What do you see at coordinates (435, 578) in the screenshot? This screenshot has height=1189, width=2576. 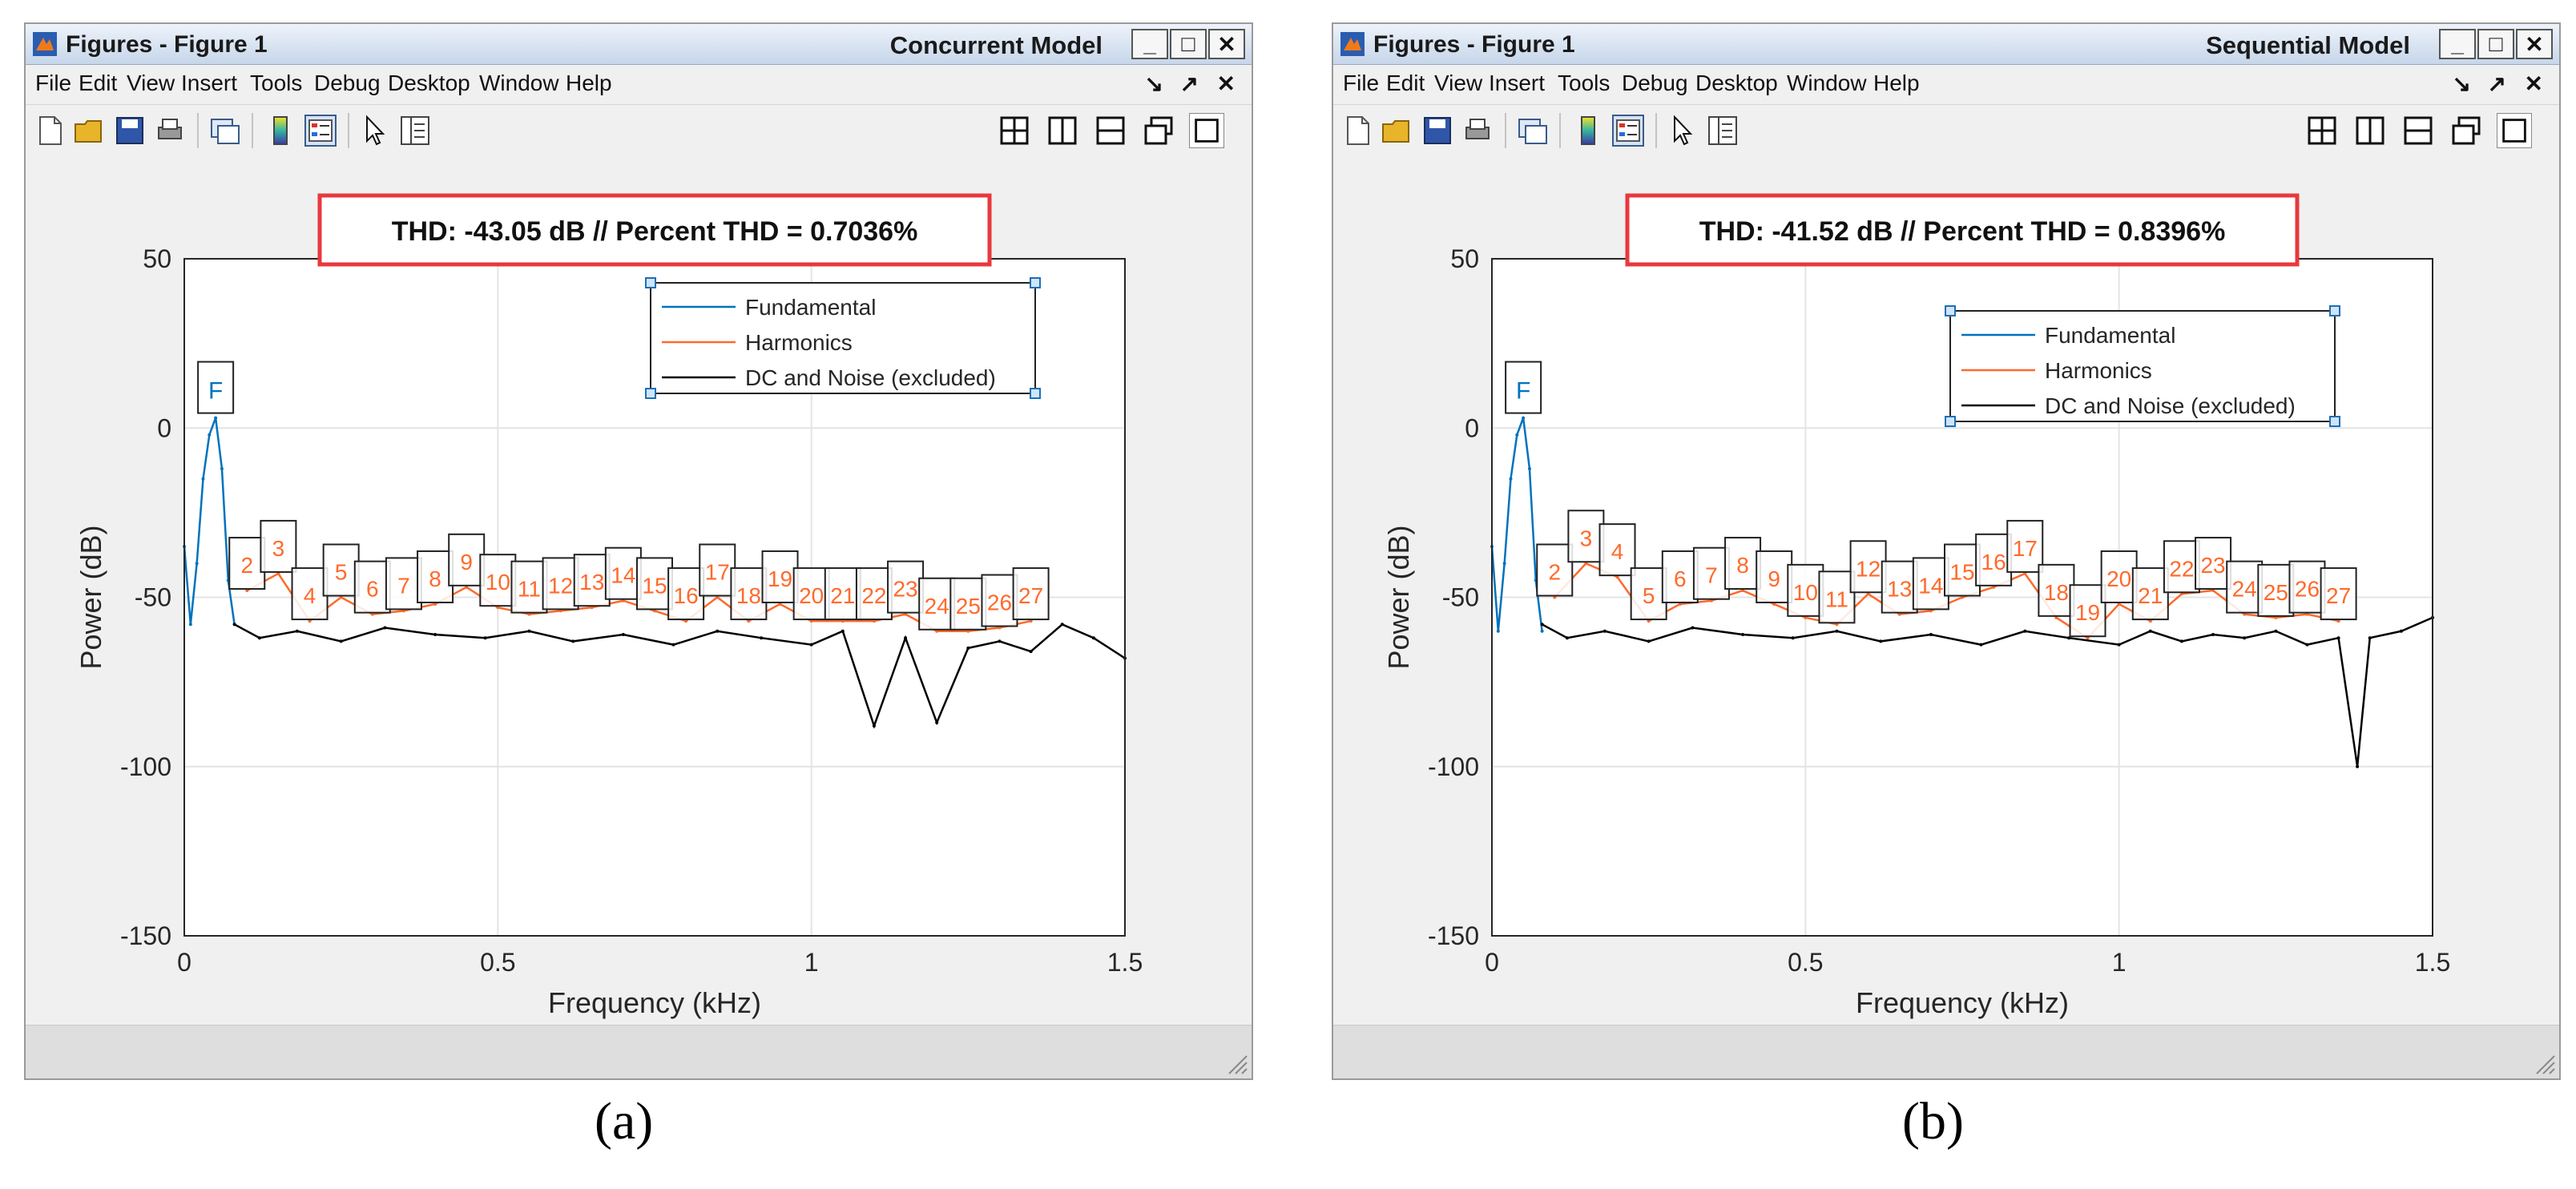 I see `harmonic-marker-label: 8` at bounding box center [435, 578].